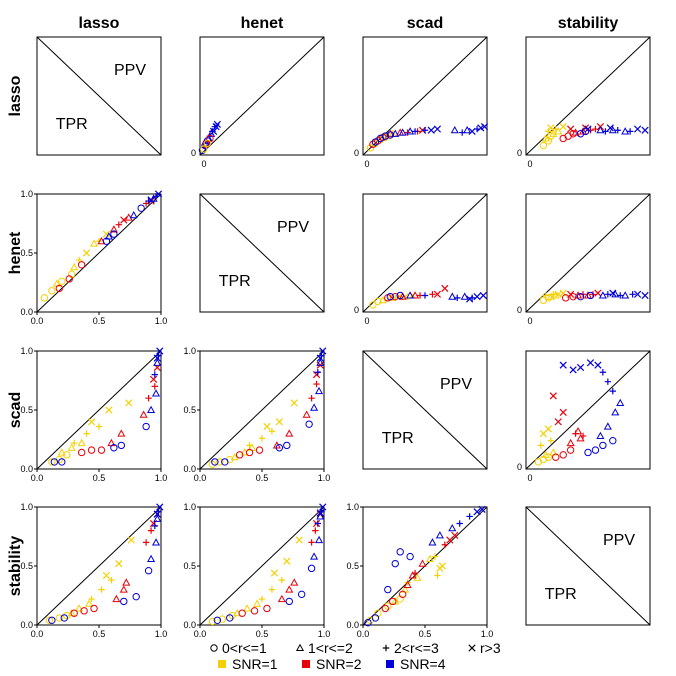 The image size is (676, 676). Describe the element at coordinates (258, 102) in the screenshot. I see `panel-lasso-henet: 00` at that location.